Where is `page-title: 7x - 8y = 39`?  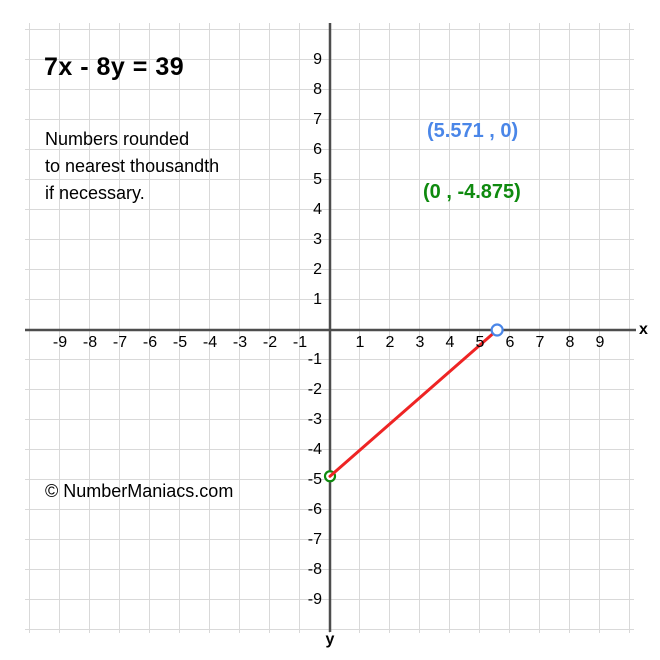
page-title: 7x - 8y = 39 is located at coordinates (114, 67).